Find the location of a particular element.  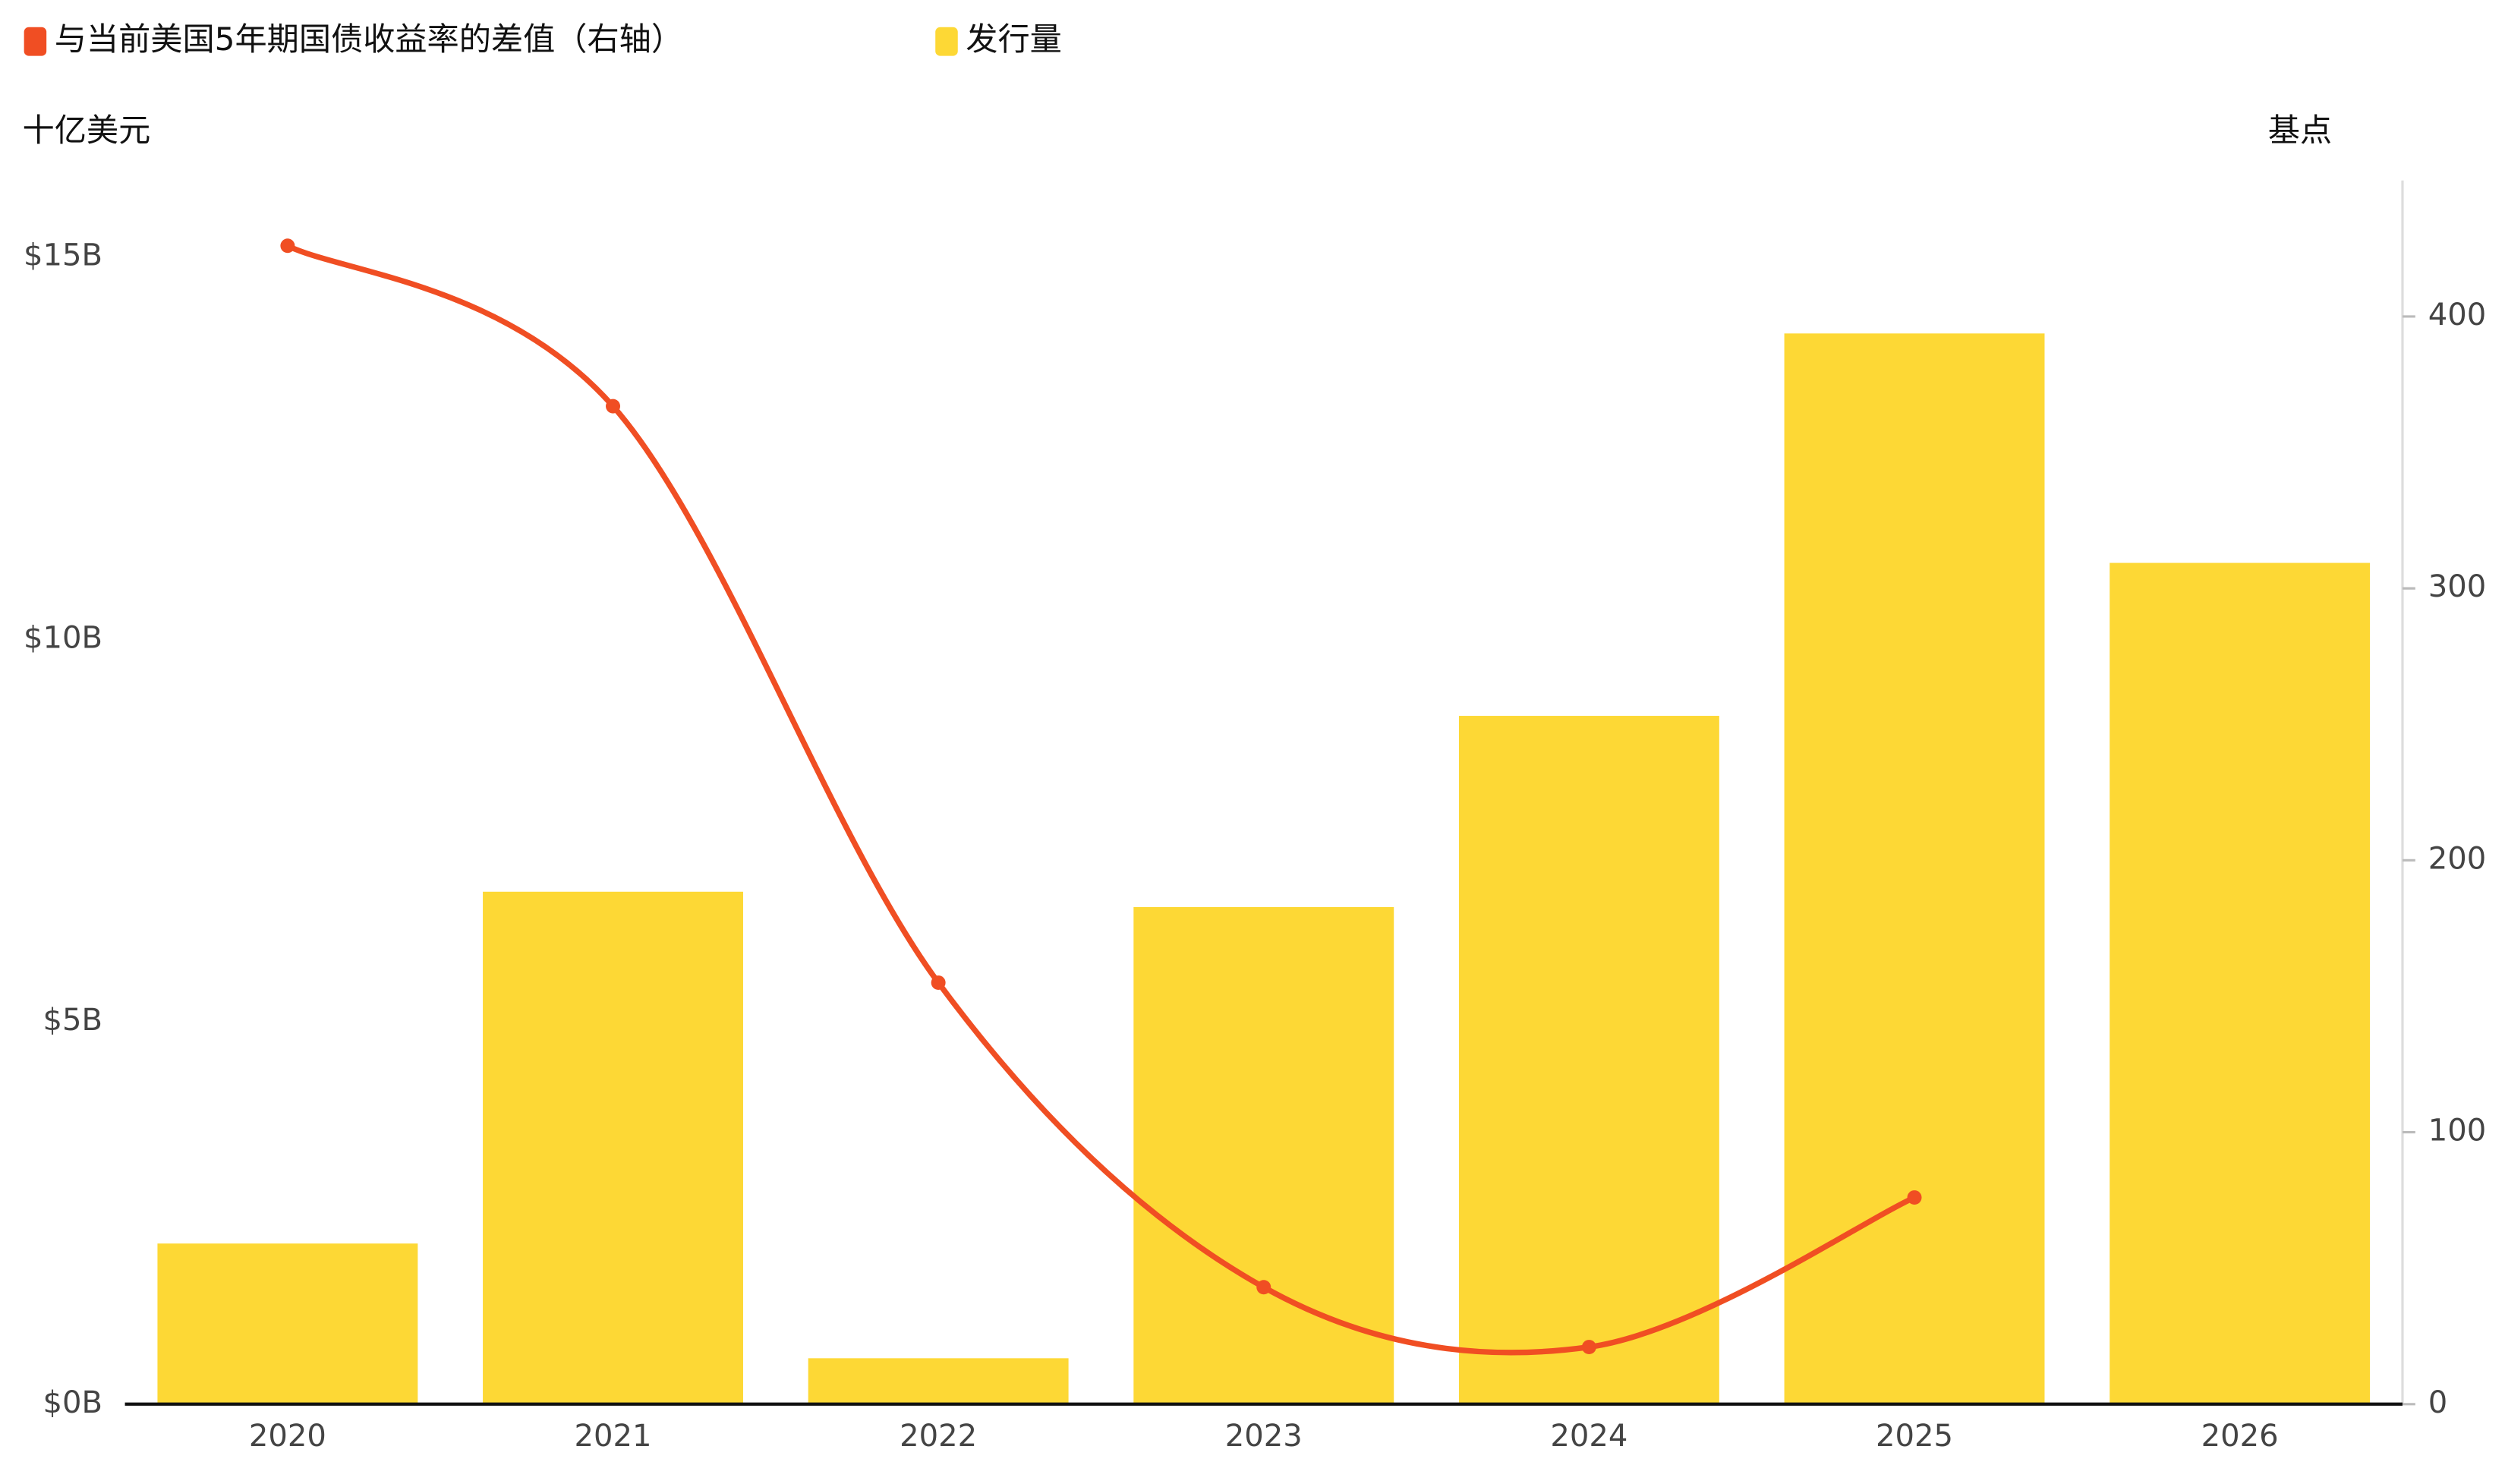

legend: 与当前美国5年期国债收益率的差值（右轴） 发行量 is located at coordinates (543, 39).